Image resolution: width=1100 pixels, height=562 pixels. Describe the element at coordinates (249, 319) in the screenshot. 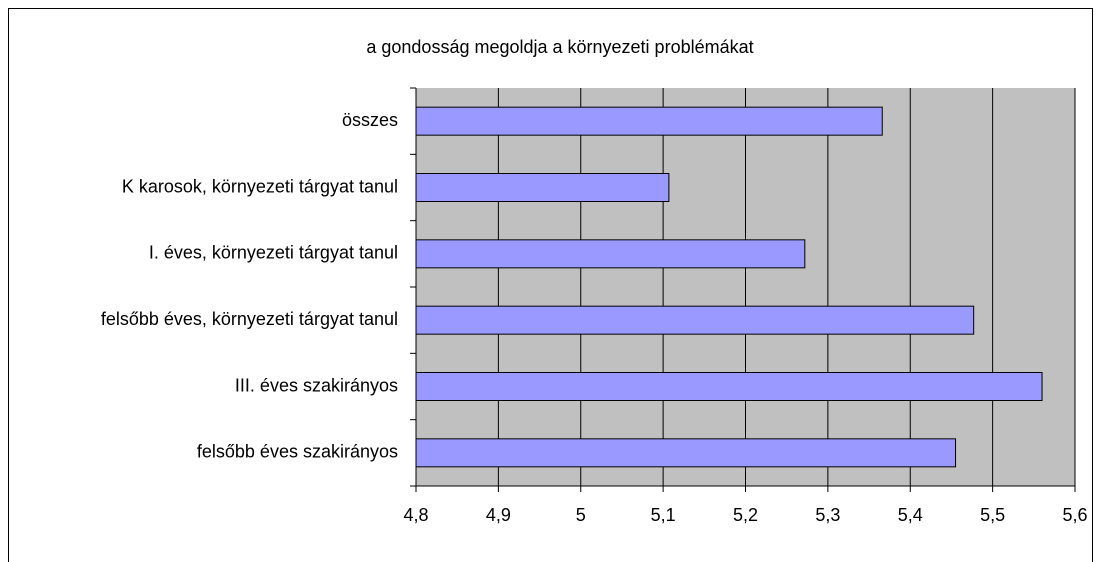

I see `y-tick-label: felsőbb éves, környezeti tárgyat tanul` at that location.